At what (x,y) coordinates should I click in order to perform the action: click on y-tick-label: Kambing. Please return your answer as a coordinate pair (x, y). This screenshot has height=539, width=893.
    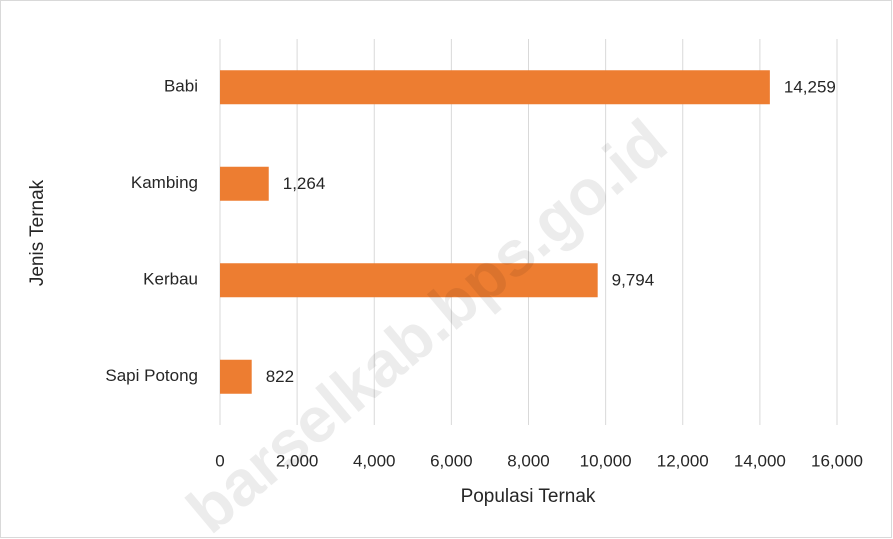
    Looking at the image, I should click on (164, 182).